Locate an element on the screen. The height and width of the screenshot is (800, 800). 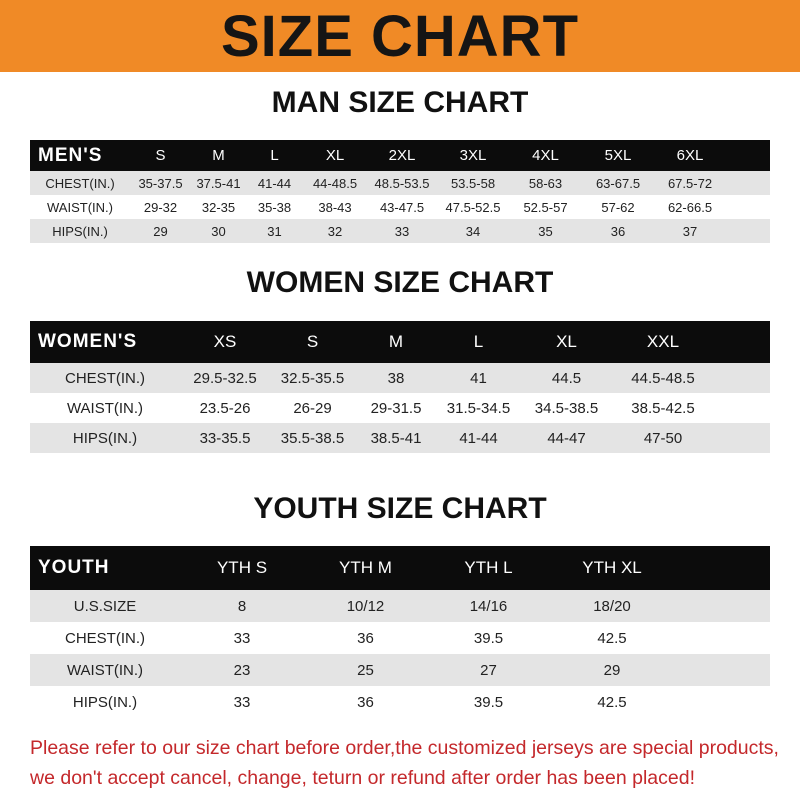
table-cell: 31 is located at coordinates (274, 231).